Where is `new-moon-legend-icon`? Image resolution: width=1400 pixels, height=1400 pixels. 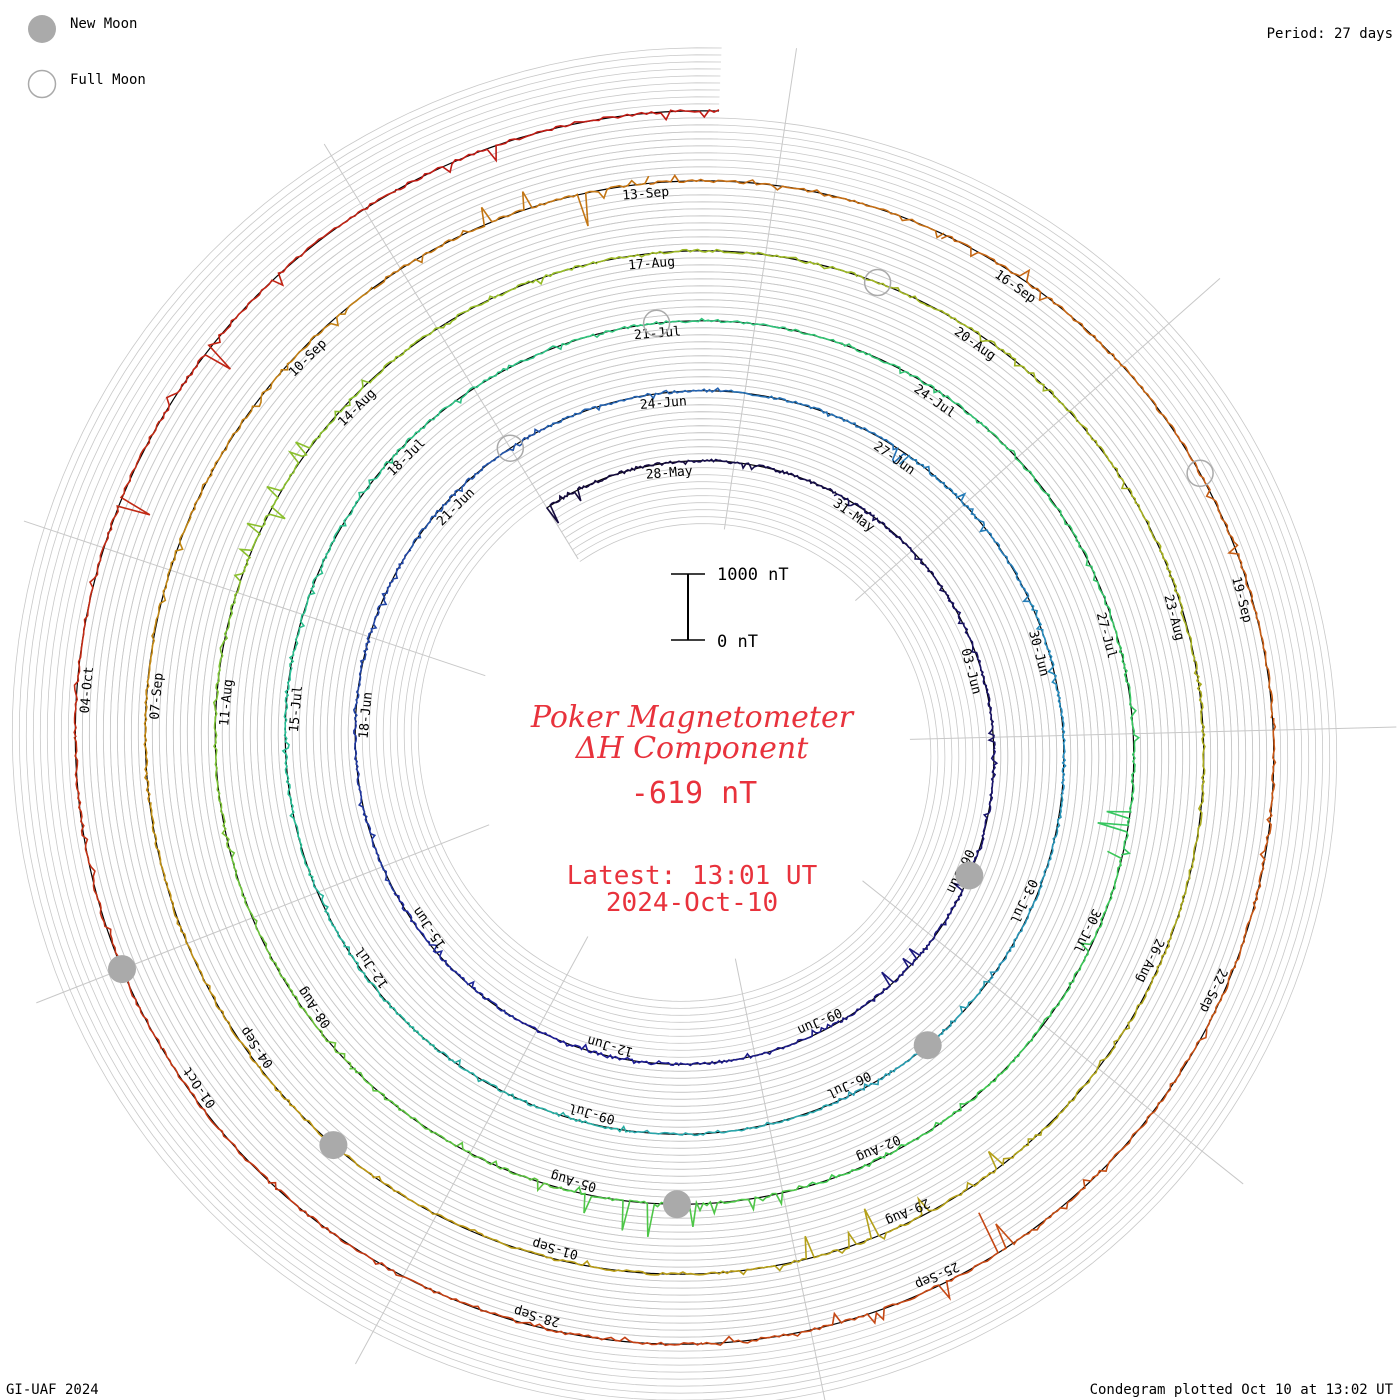 new-moon-legend-icon is located at coordinates (42, 29).